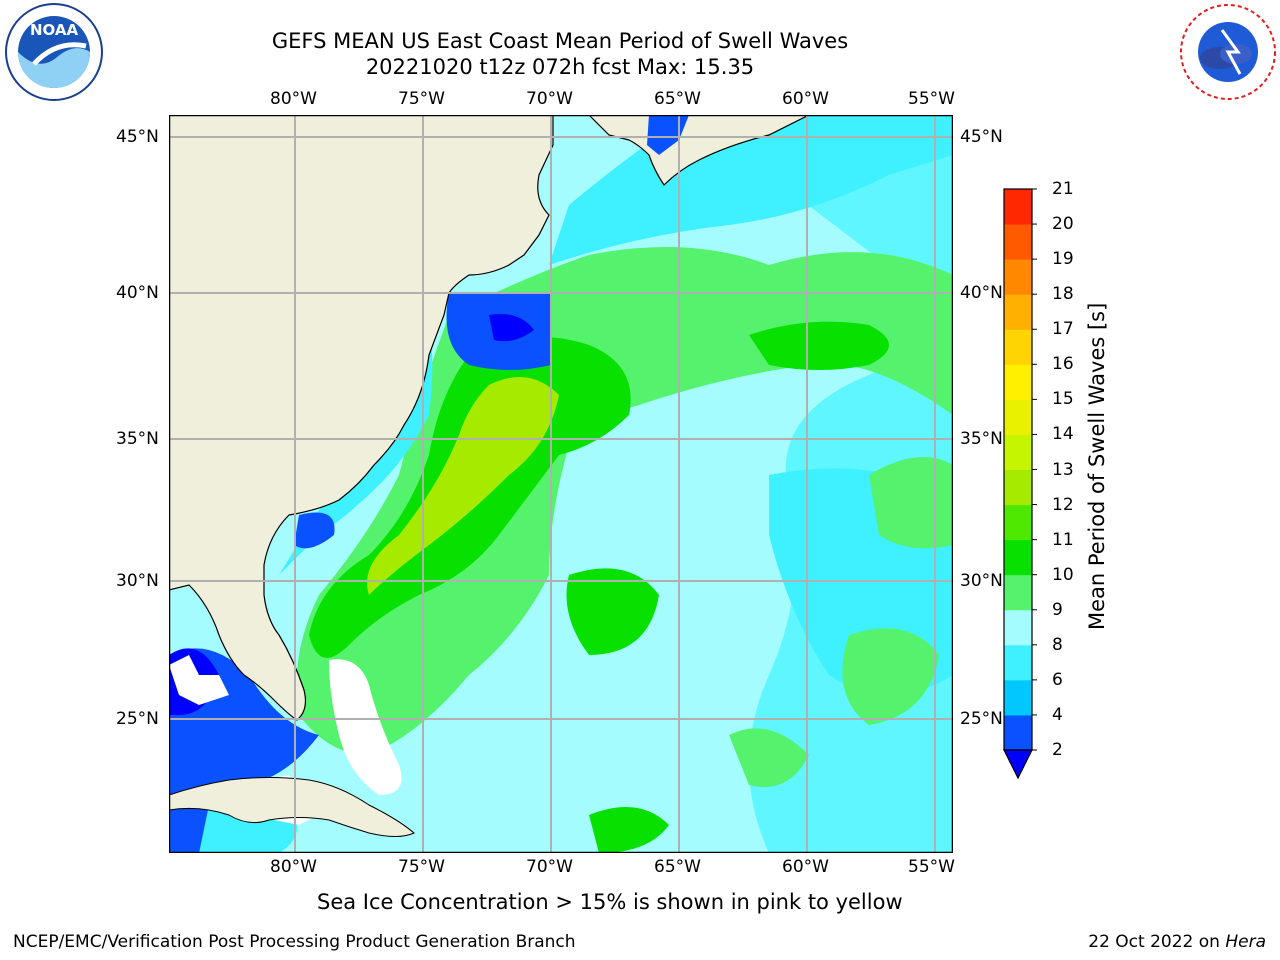  What do you see at coordinates (1057, 714) in the screenshot?
I see `colorbar-tick-label: 4` at bounding box center [1057, 714].